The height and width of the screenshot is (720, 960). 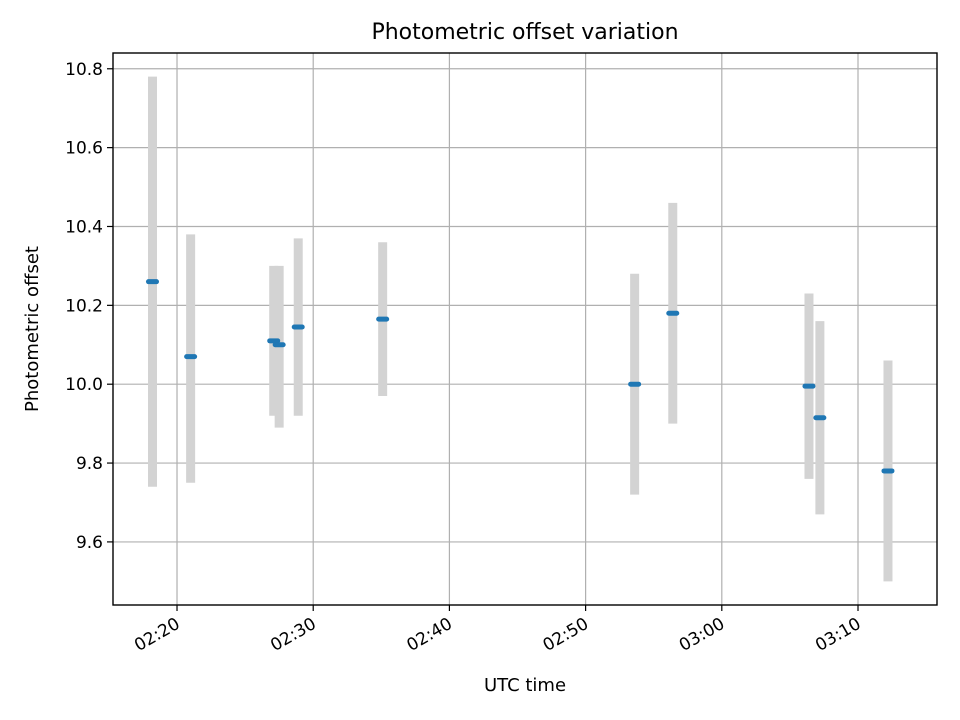 I want to click on y-tick-label: 9.6, so click(x=89, y=543).